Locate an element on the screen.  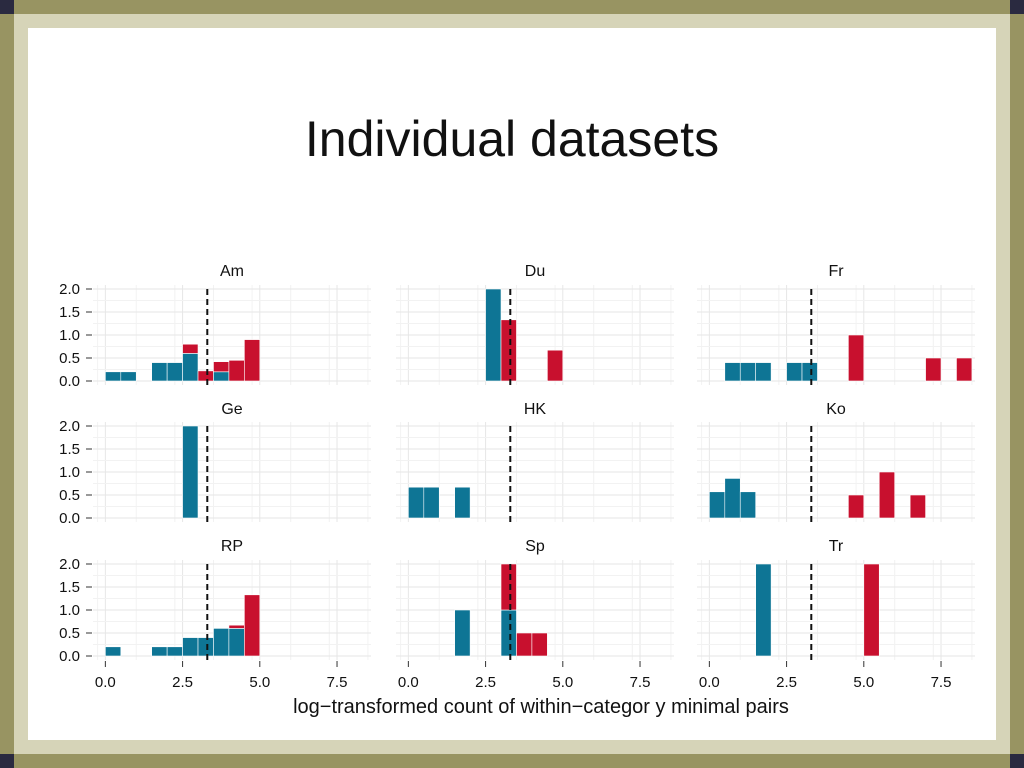
panel-title-am: Am is located at coordinates (232, 271).